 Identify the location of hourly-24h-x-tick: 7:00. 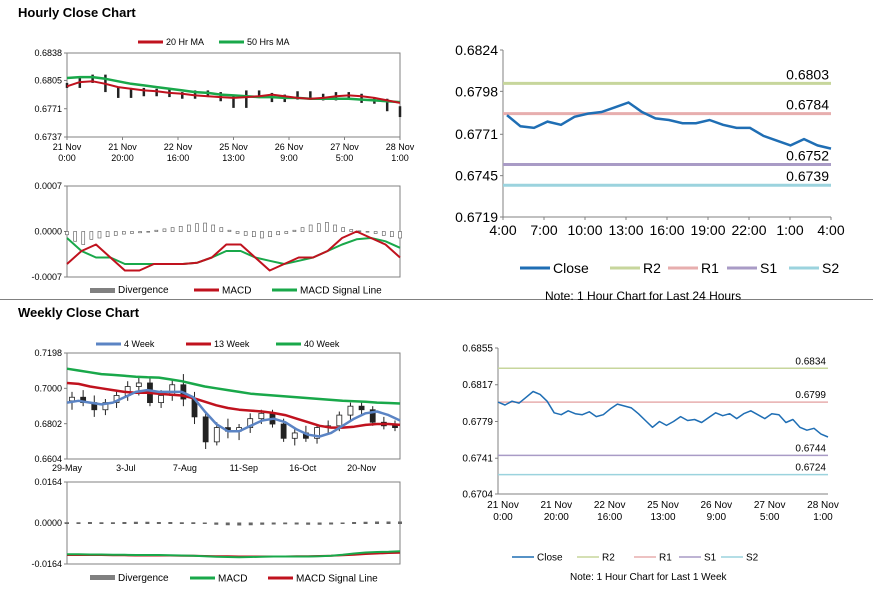
(543, 230).